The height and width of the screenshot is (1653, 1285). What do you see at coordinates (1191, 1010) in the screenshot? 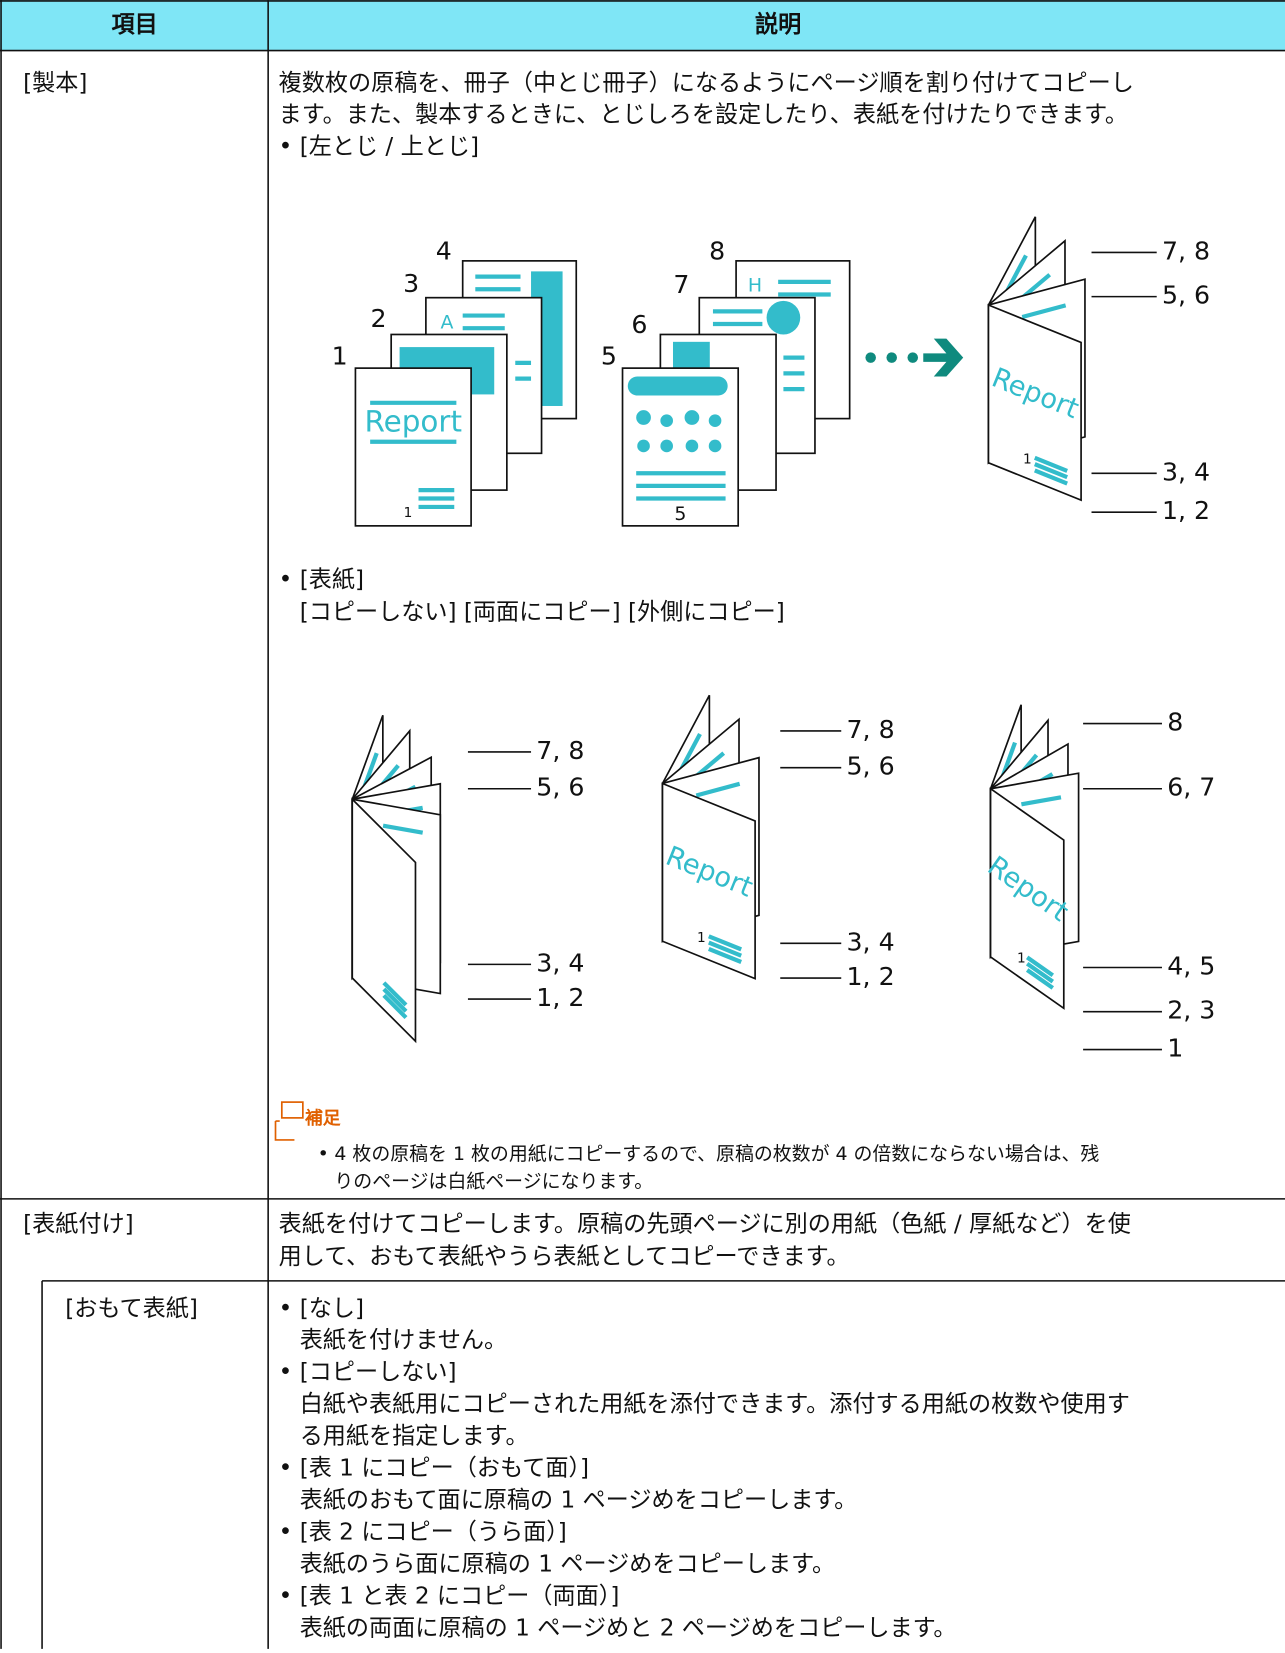
I see `page-label: 2, 3` at bounding box center [1191, 1010].